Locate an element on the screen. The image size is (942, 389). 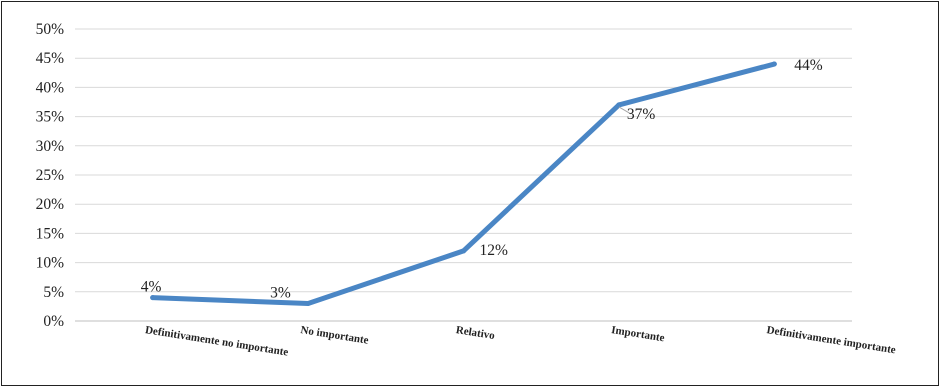
data-label: 44% is located at coordinates (808, 65).